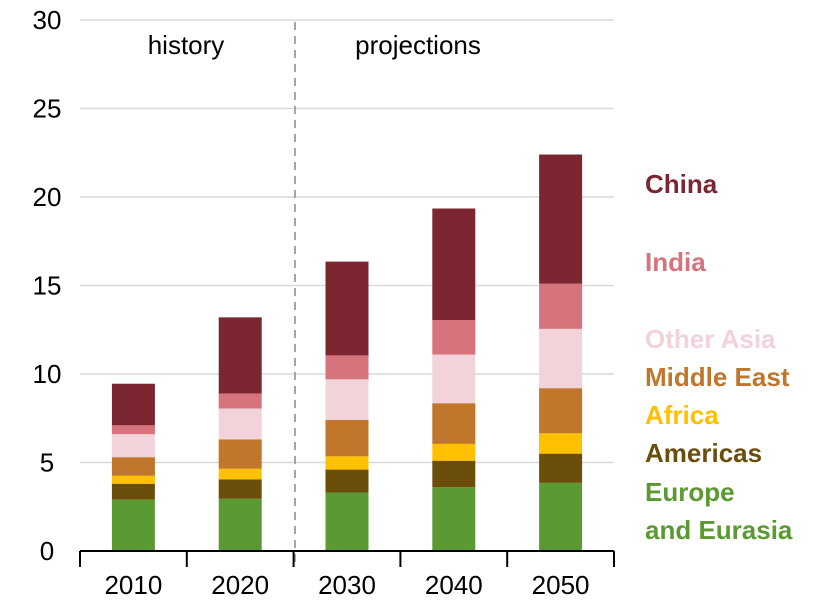 Image resolution: width=838 pixels, height=604 pixels. What do you see at coordinates (719, 530) in the screenshot?
I see `legend-entry-europe-and-eurasia: and Eurasia` at bounding box center [719, 530].